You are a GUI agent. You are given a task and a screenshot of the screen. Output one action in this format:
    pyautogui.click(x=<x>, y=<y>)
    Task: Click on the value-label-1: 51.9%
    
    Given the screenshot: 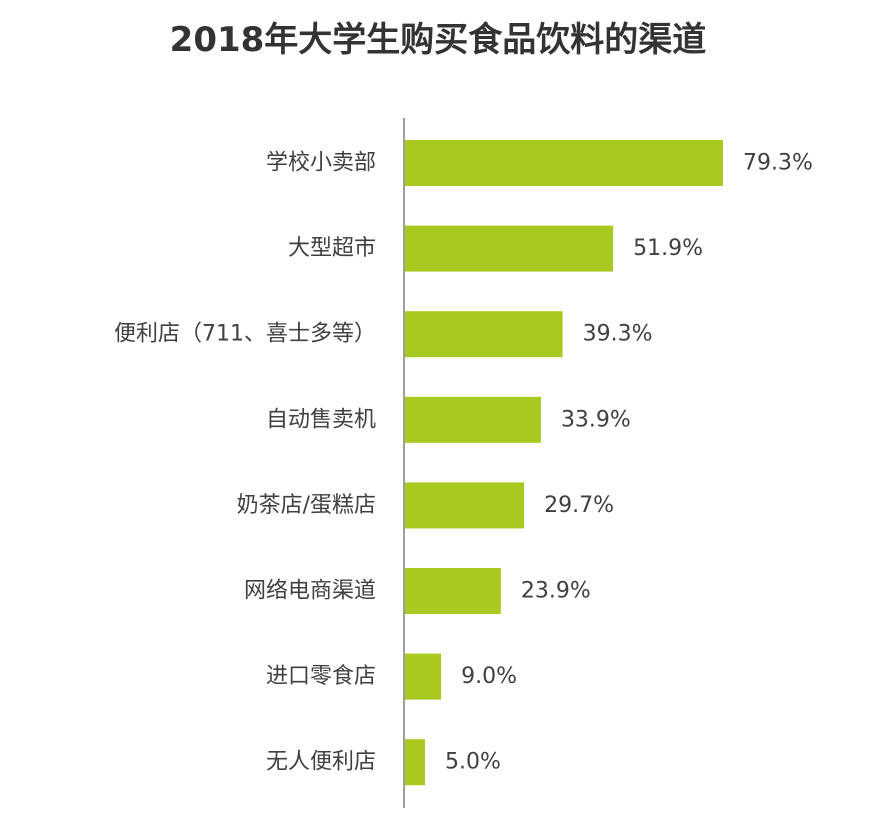 What is the action you would take?
    pyautogui.click(x=668, y=248)
    